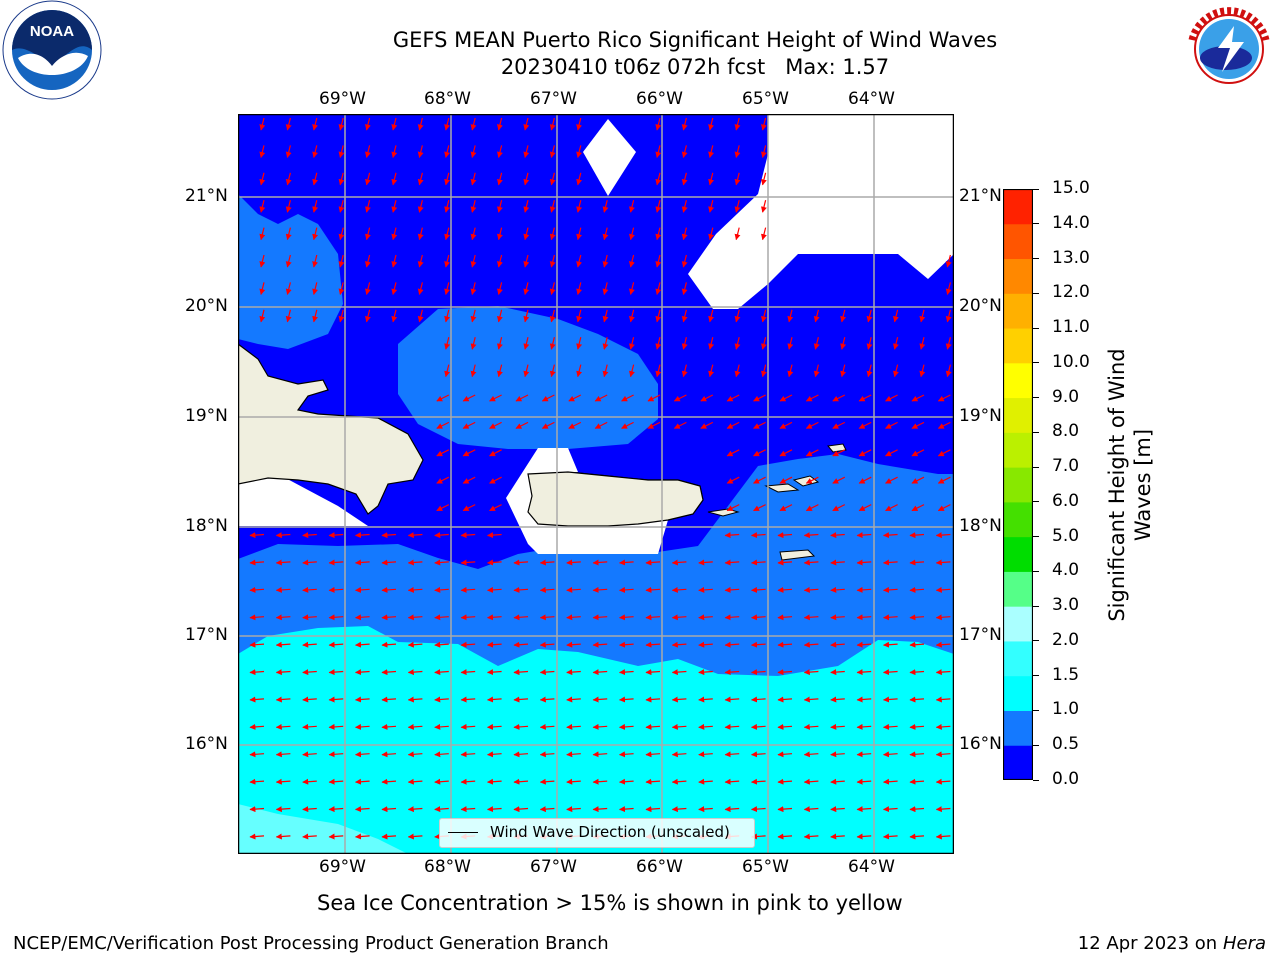 This screenshot has width=1280, height=960. What do you see at coordinates (52, 31) in the screenshot?
I see `noaa-logo-text: NOAA` at bounding box center [52, 31].